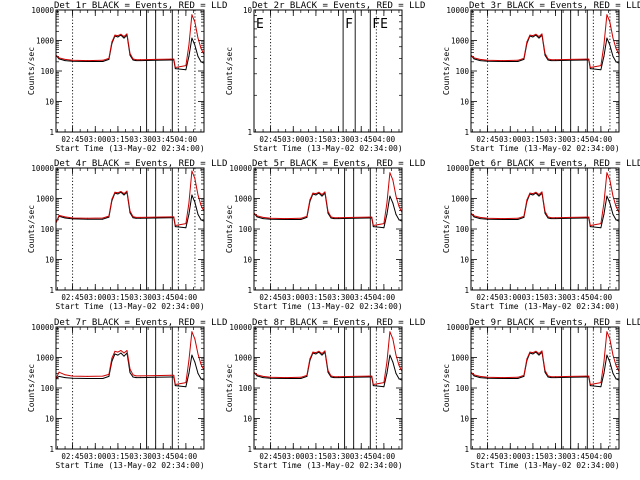  I want to click on panel-title: Det 4r BLACK = Events, RED = LLD, so click(140, 164).